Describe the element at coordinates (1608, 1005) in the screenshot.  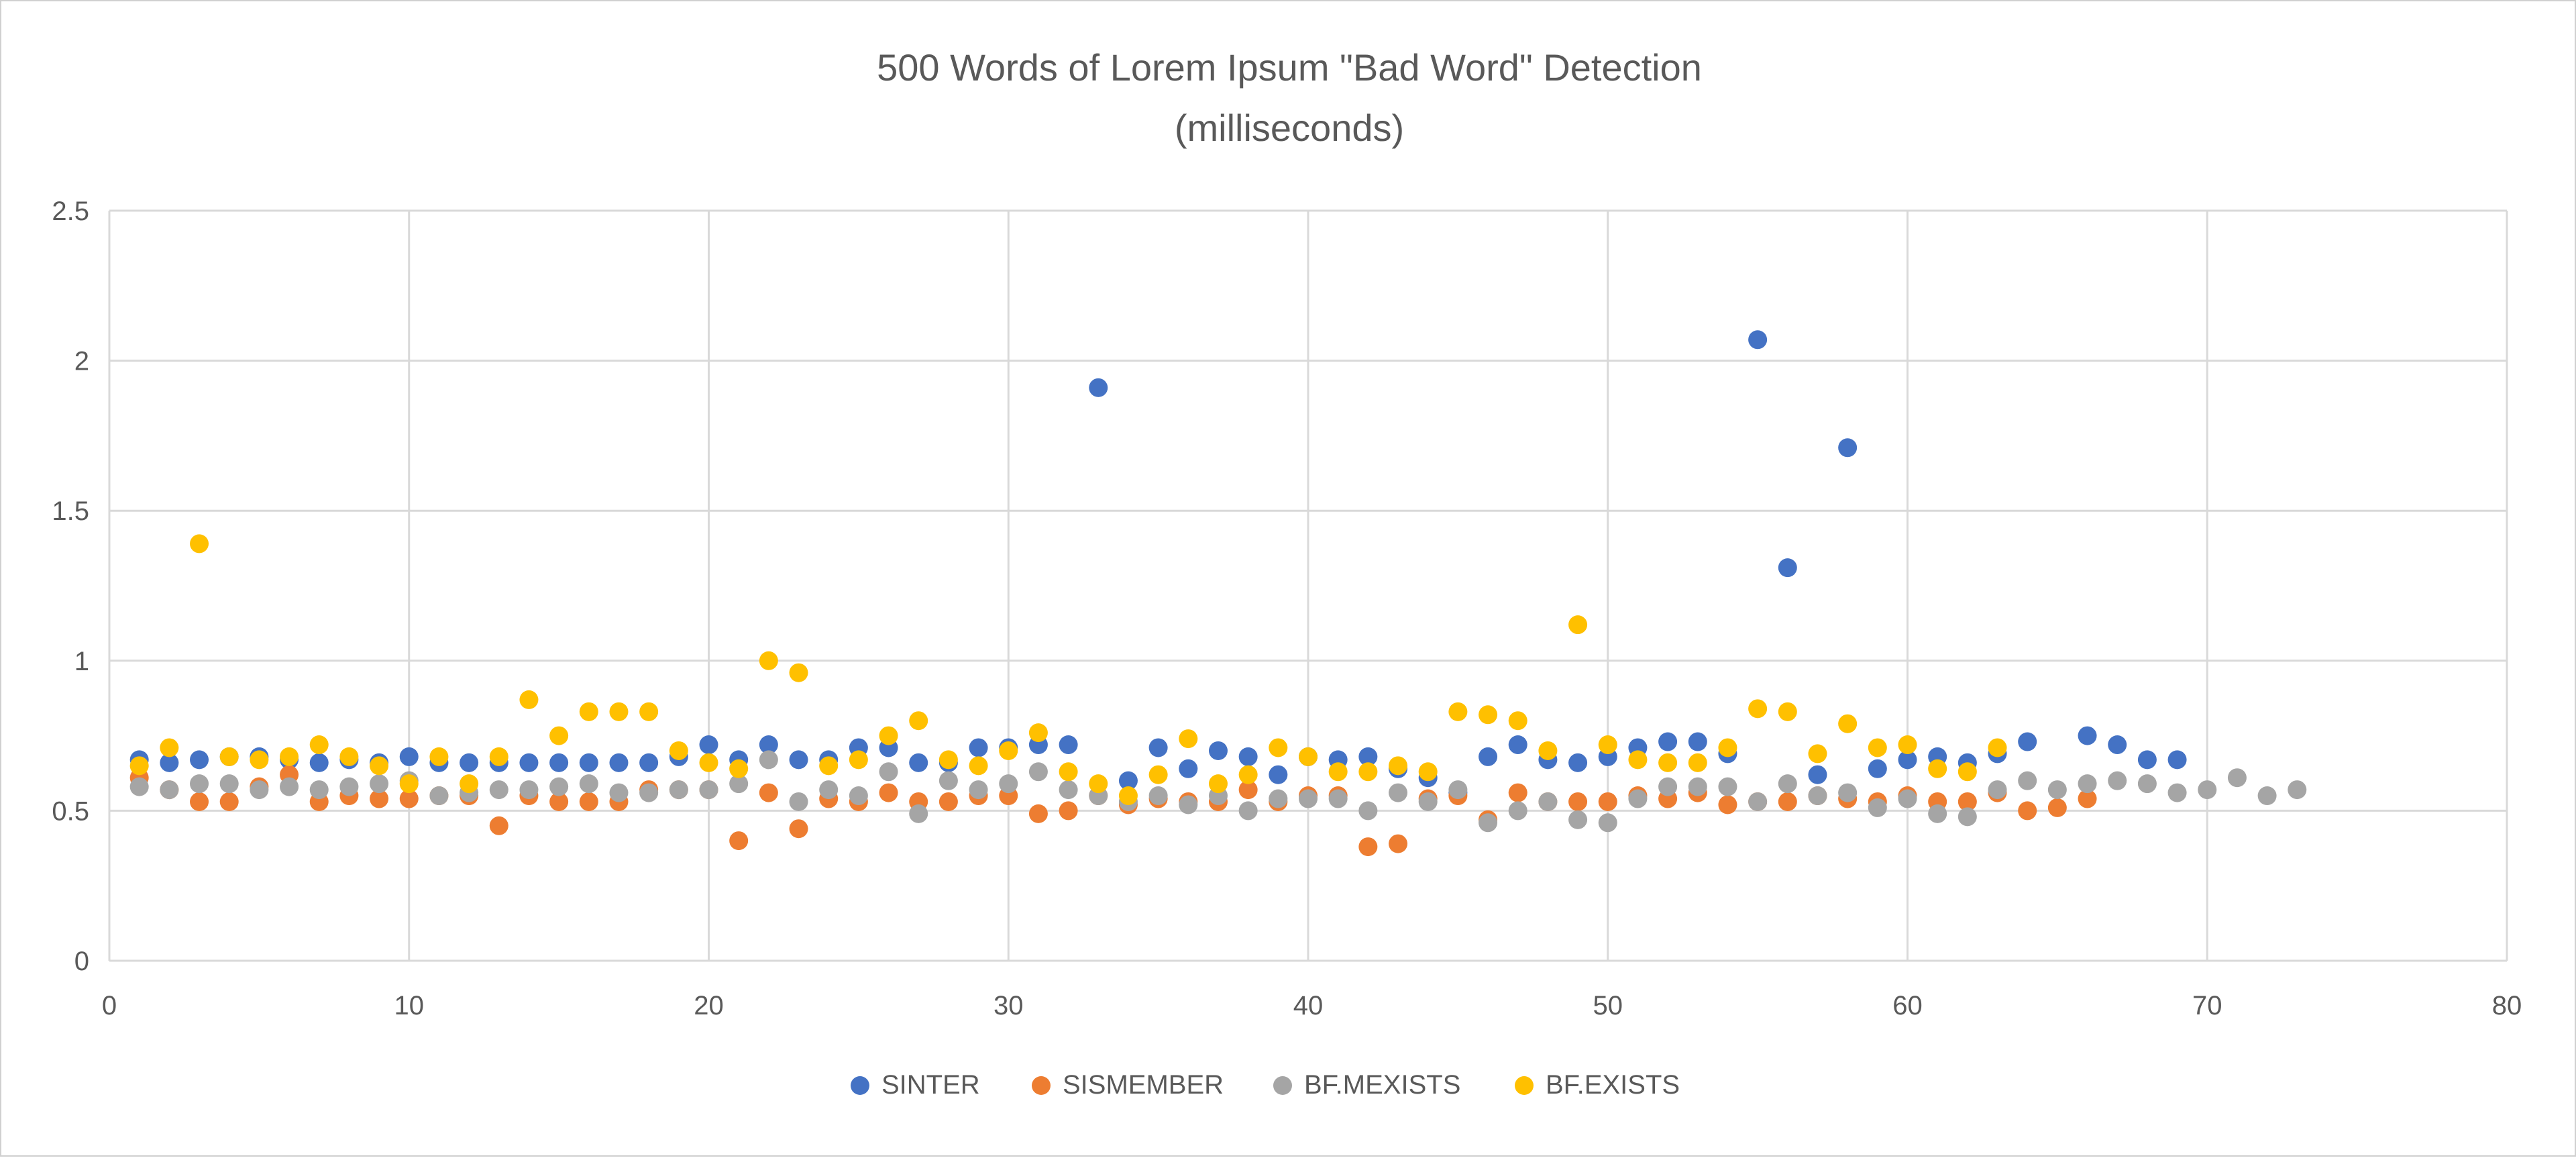
I see `x-tick-label: 50` at that location.